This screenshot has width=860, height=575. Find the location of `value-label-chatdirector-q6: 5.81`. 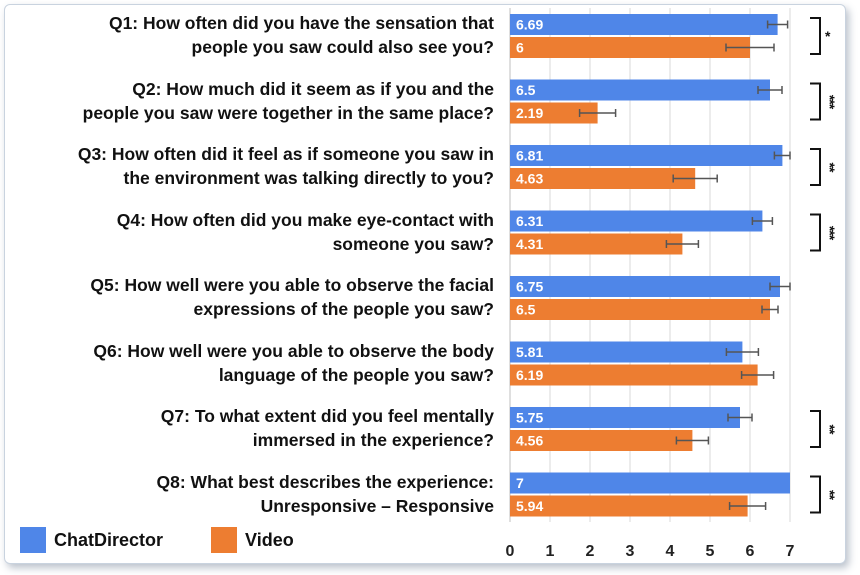

value-label-chatdirector-q6: 5.81 is located at coordinates (529, 352).